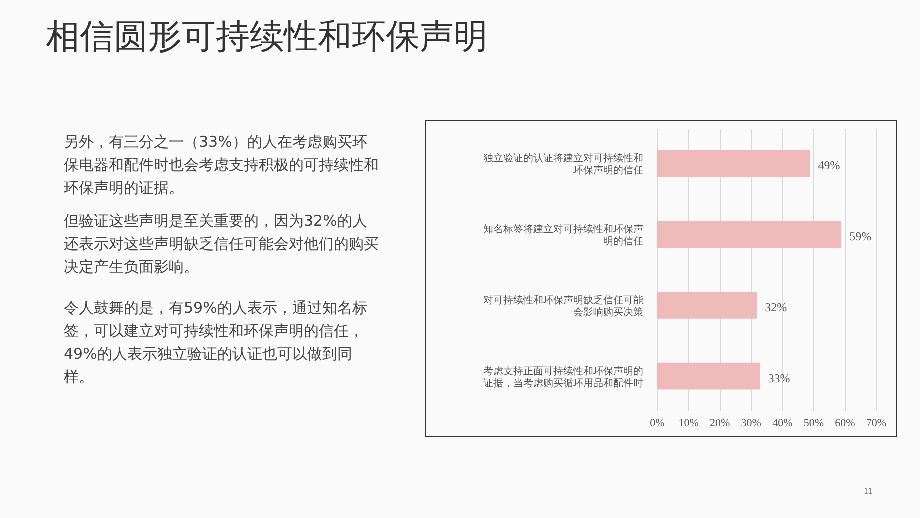  I want to click on data-label: 49%, so click(829, 165).